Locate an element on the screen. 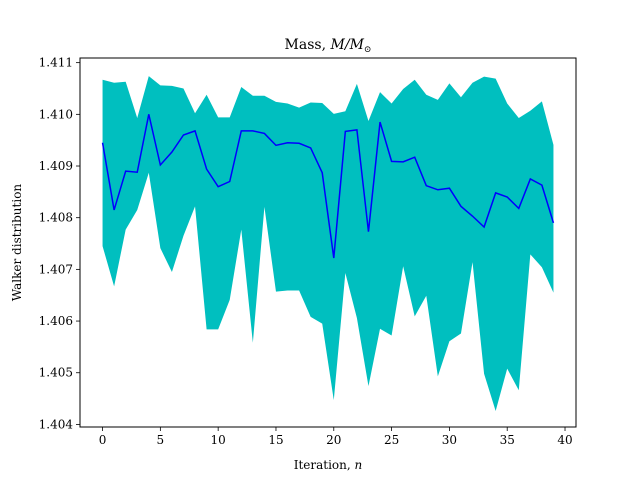  y-tick-label: 1.405 is located at coordinates (56, 373).